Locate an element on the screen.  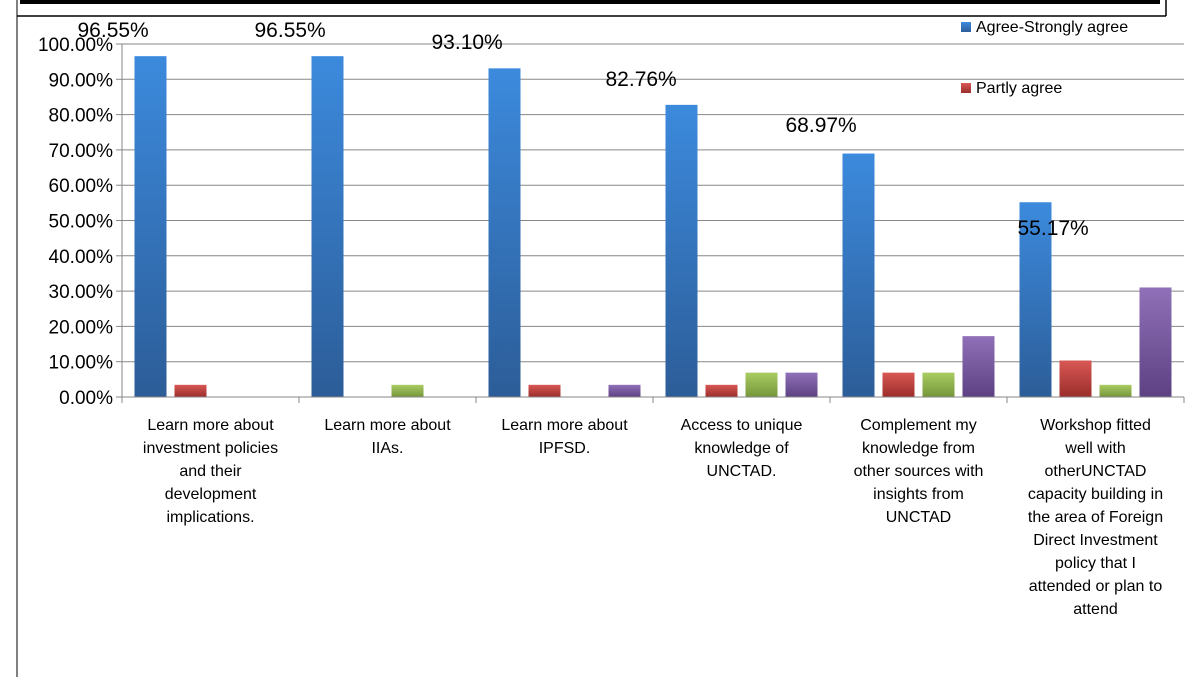
data-label: 55.17% is located at coordinates (1053, 228).